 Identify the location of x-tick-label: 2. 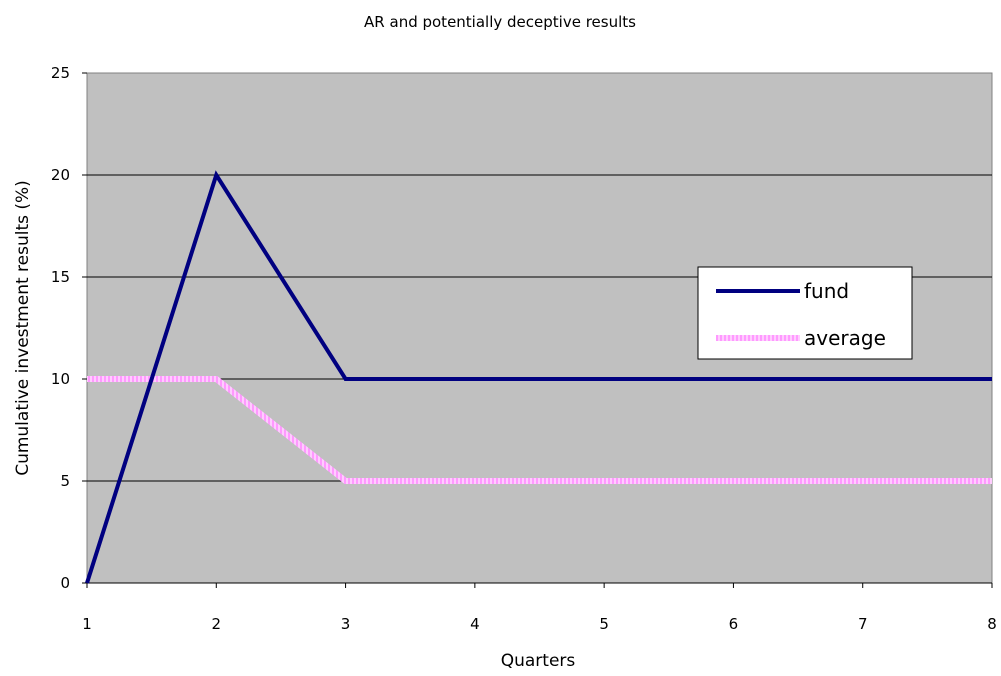
(217, 624).